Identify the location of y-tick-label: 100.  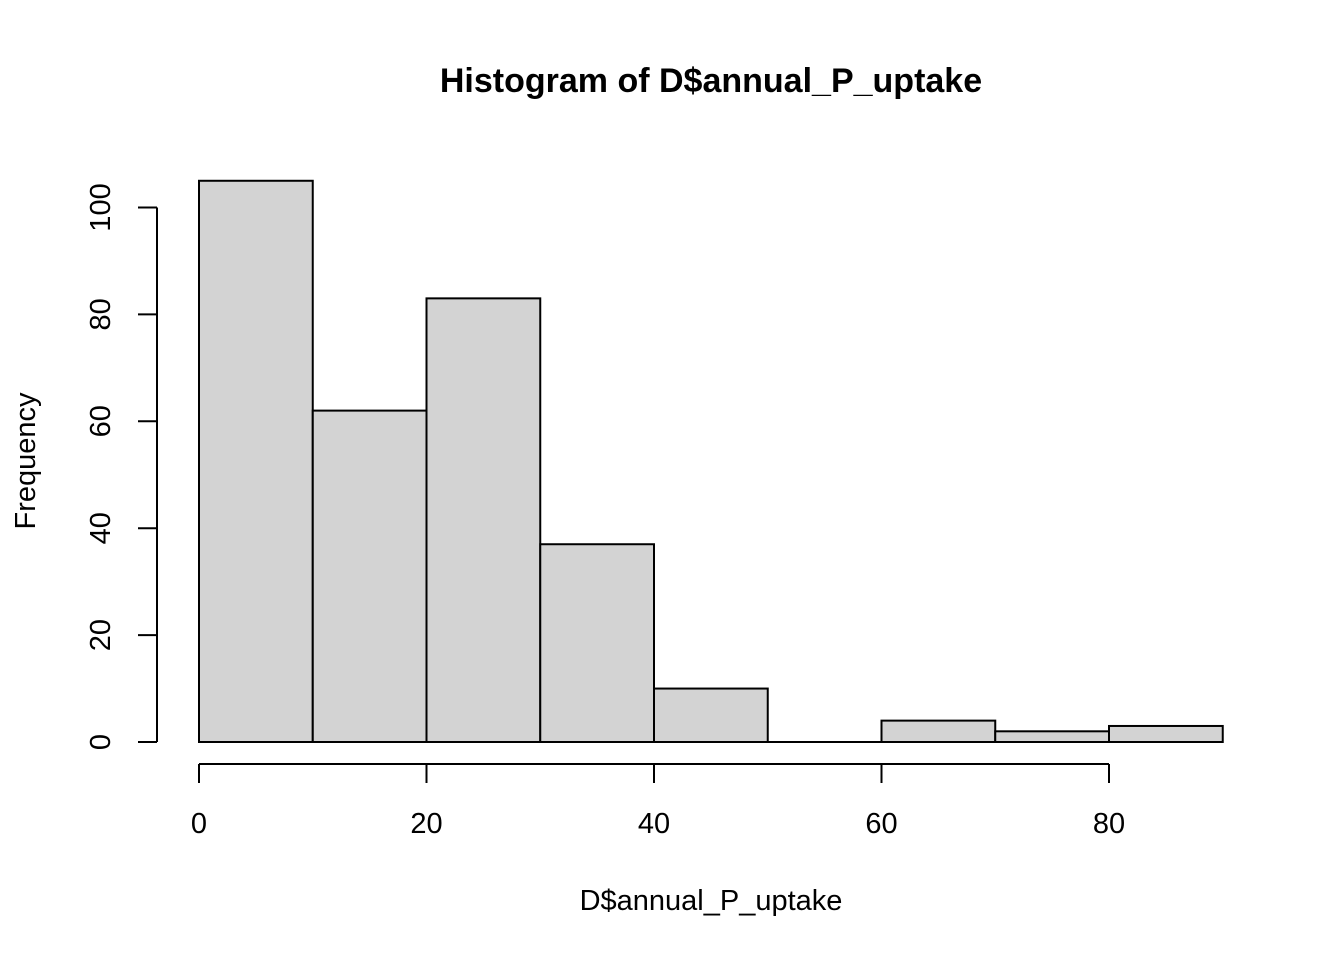
(101, 207).